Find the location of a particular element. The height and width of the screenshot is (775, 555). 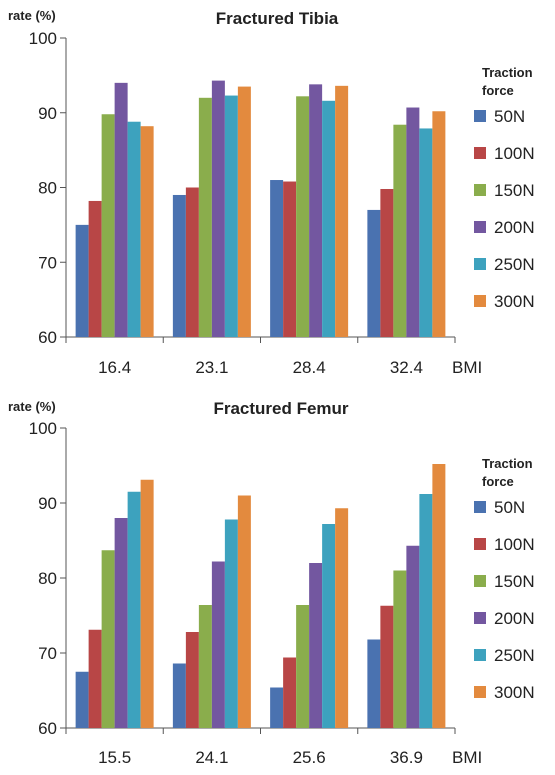

x-tick-label: 32.4 is located at coordinates (406, 367).